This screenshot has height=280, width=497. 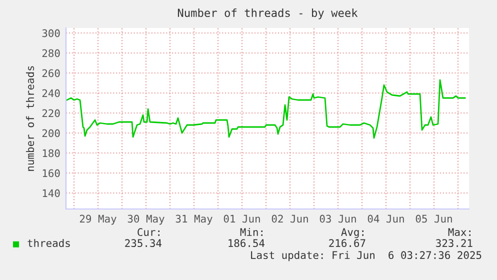 What do you see at coordinates (347, 243) in the screenshot?
I see `text: 216.67` at bounding box center [347, 243].